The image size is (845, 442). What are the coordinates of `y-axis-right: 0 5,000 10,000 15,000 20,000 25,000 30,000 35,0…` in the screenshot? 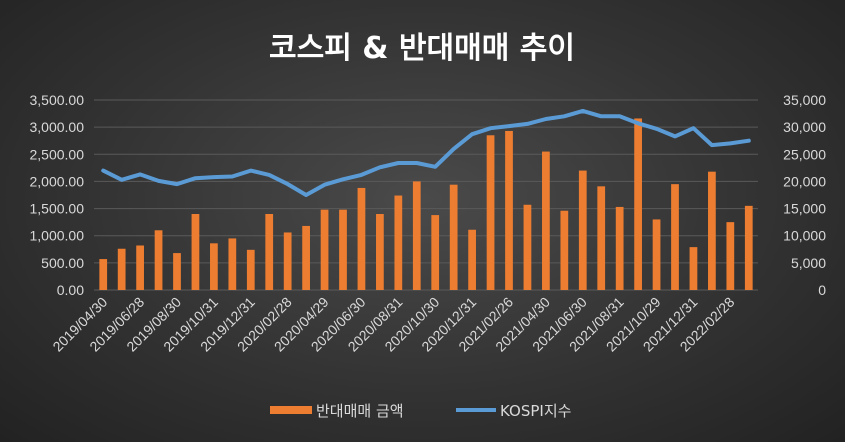 It's located at (804, 195).